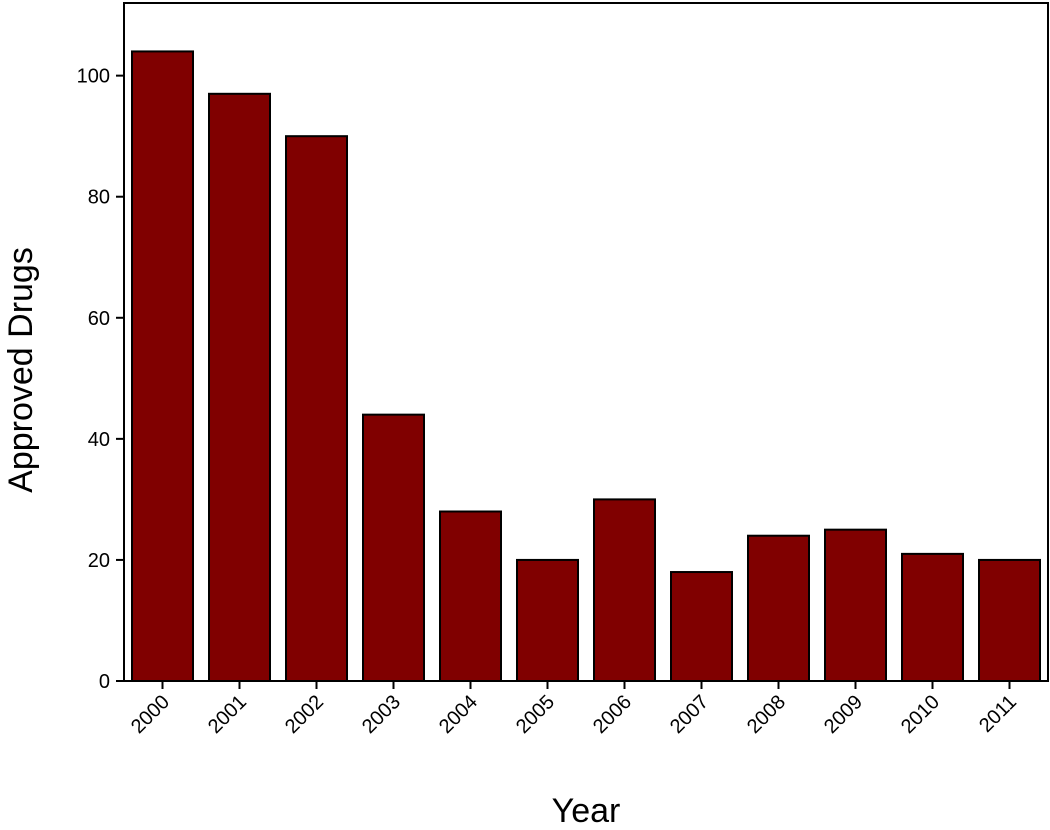 The width and height of the screenshot is (1050, 830). Describe the element at coordinates (99, 440) in the screenshot. I see `y-tick-label: 40` at that location.